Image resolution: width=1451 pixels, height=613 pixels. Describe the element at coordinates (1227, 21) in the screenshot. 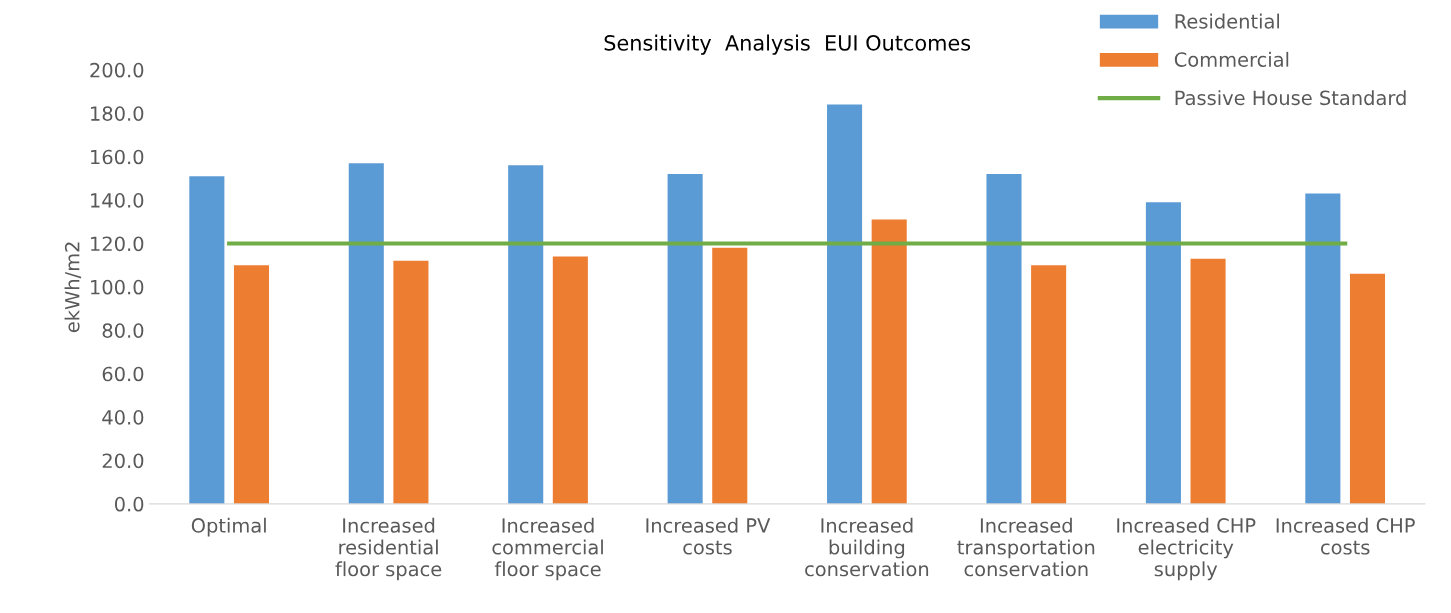

I see `legend-label: Residential` at that location.